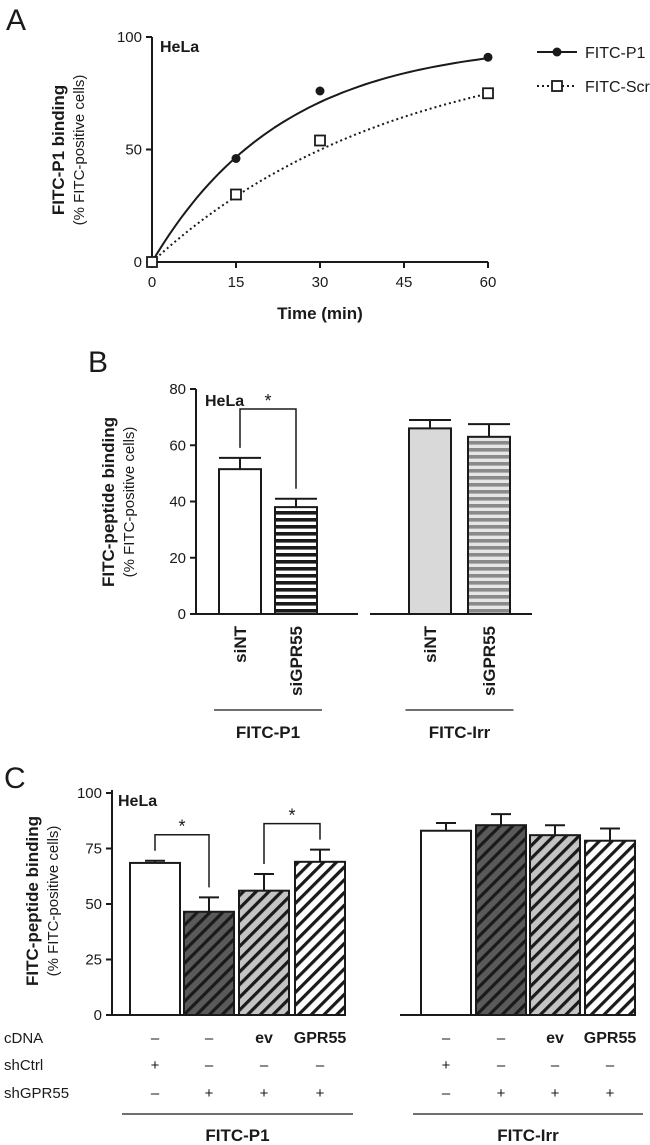  I want to click on panel-c-ylabel: FITC-peptide binding, so click(32, 901).